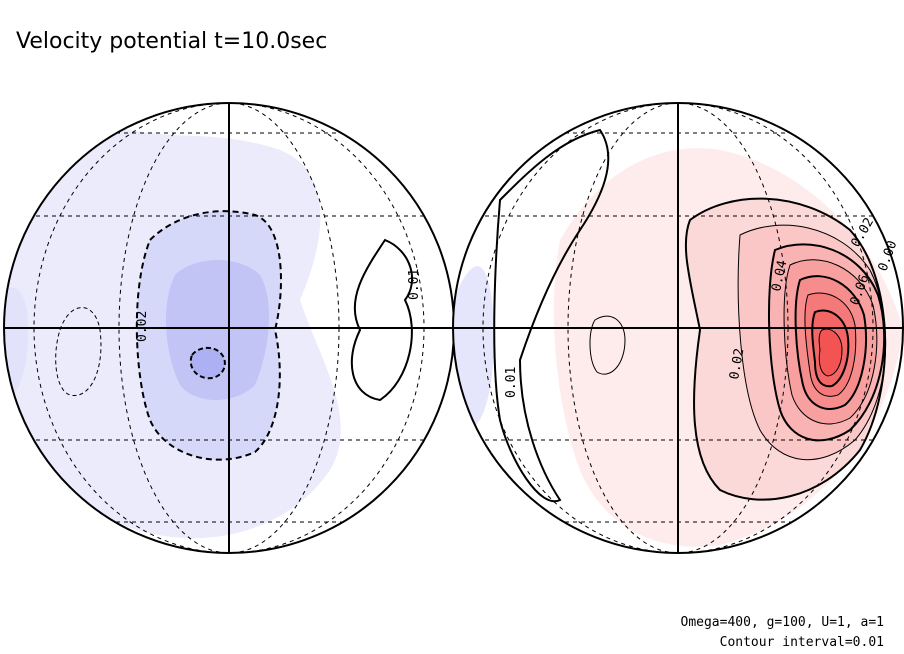  Describe the element at coordinates (802, 642) in the screenshot. I see `contour-interval-note: Contour interval=0.01` at that location.